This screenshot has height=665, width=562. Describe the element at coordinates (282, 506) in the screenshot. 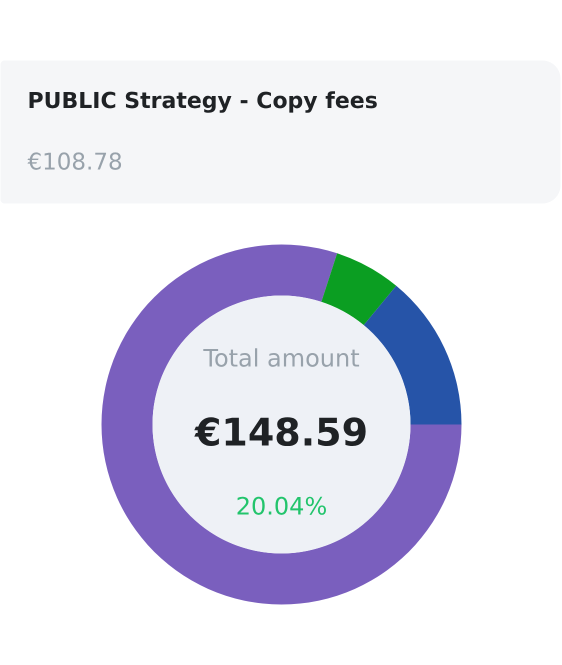

I see `text: 20.04%` at that location.